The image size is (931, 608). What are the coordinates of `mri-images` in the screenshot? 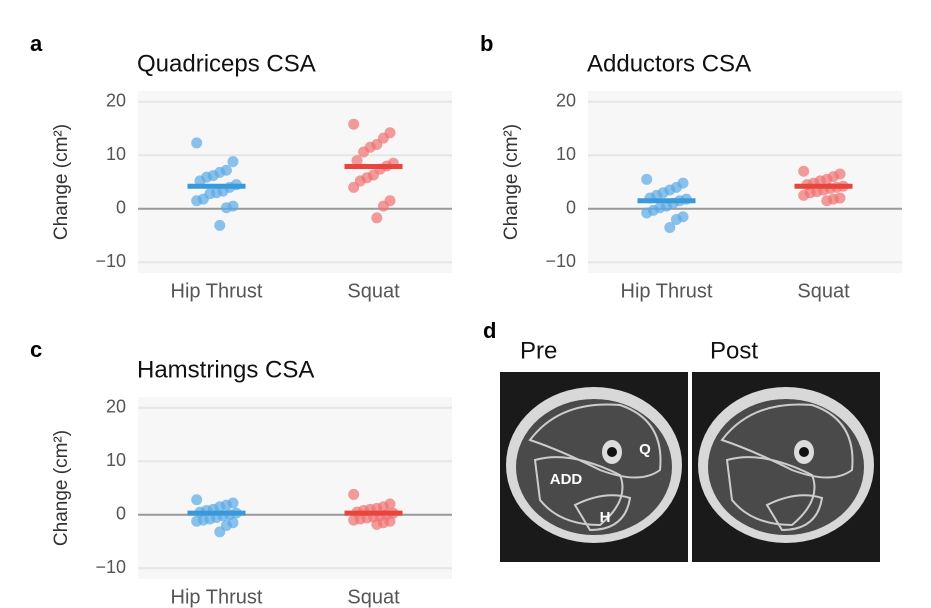 It's located at (690, 467).